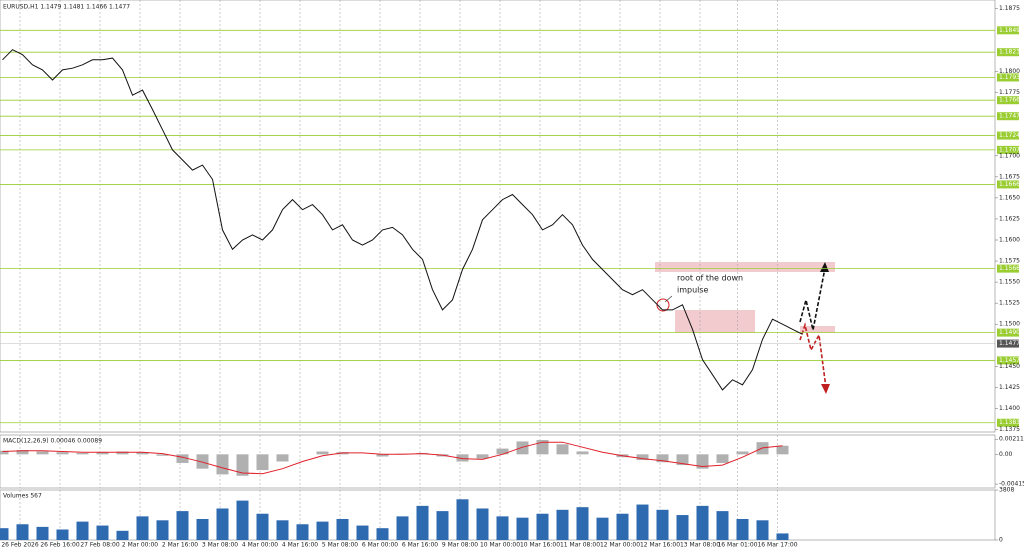 The height and width of the screenshot is (551, 1024). I want to click on macd-frame, so click(498, 461).